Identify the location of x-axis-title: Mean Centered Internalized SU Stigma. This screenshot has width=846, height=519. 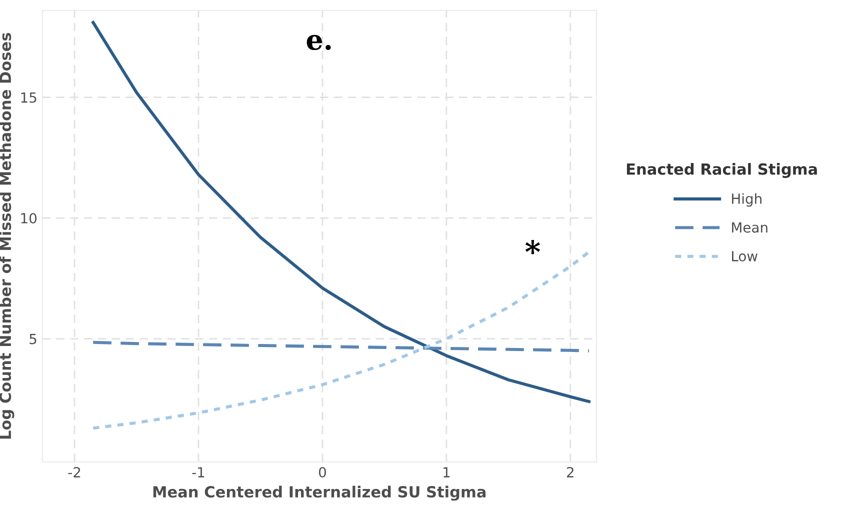
(319, 493).